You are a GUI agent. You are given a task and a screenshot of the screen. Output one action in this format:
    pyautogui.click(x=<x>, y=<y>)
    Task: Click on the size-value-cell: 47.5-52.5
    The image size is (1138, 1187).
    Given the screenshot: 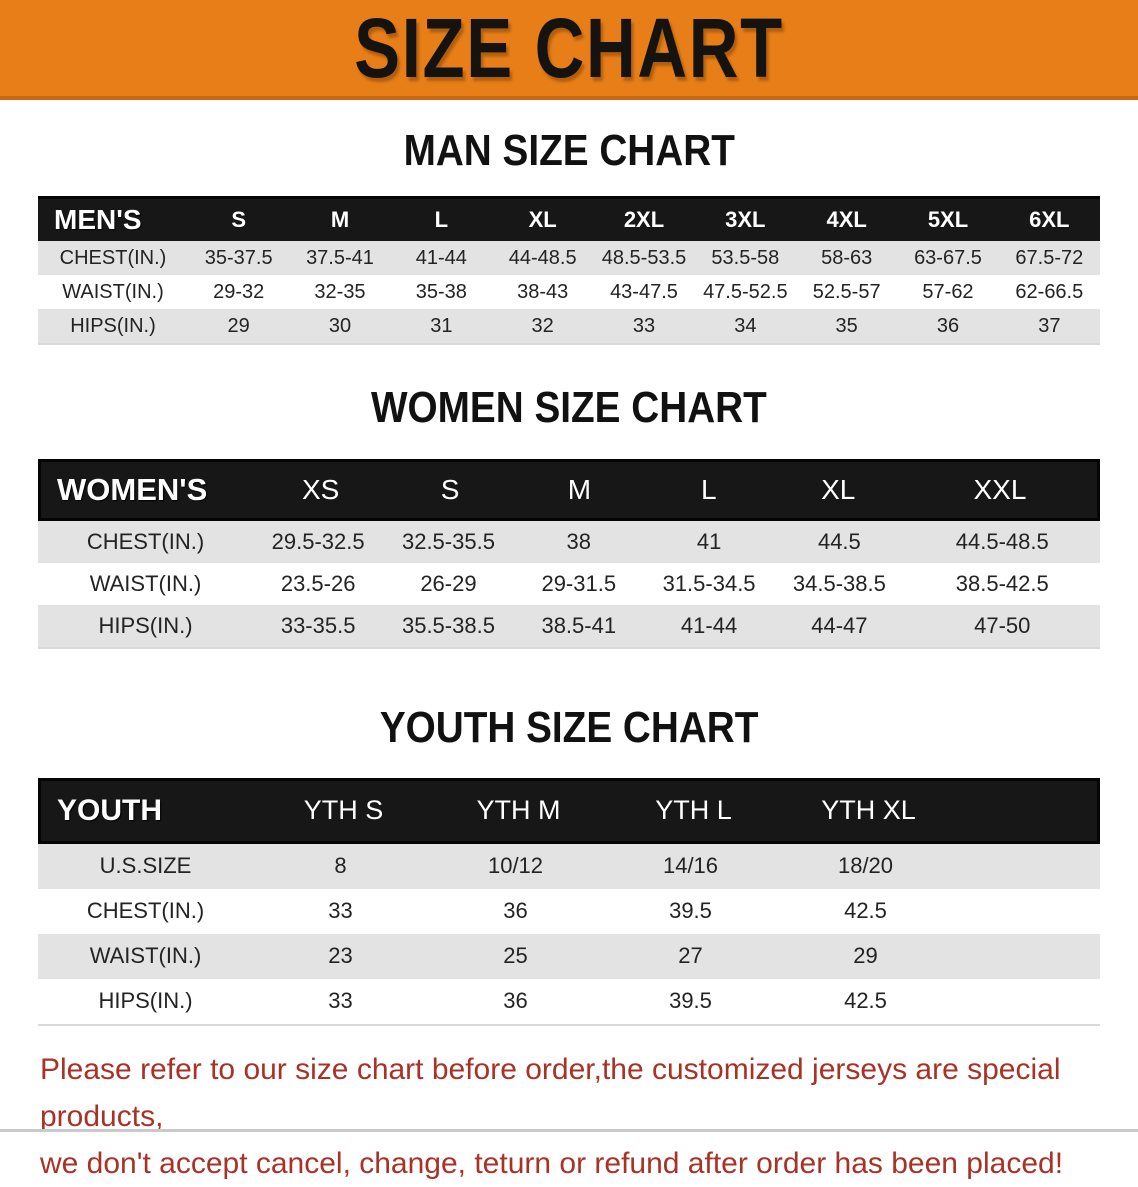 What is the action you would take?
    pyautogui.click(x=745, y=291)
    